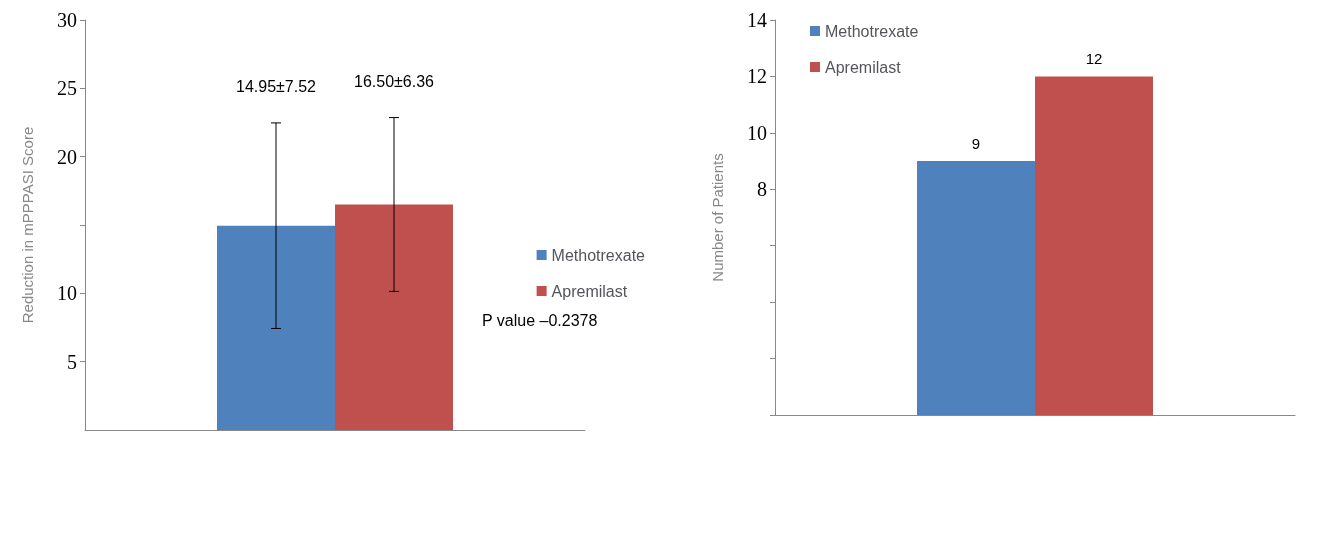 The height and width of the screenshot is (546, 1323). What do you see at coordinates (27, 225) in the screenshot?
I see `y-axis-title: Reduction in mPPPASI Score` at bounding box center [27, 225].